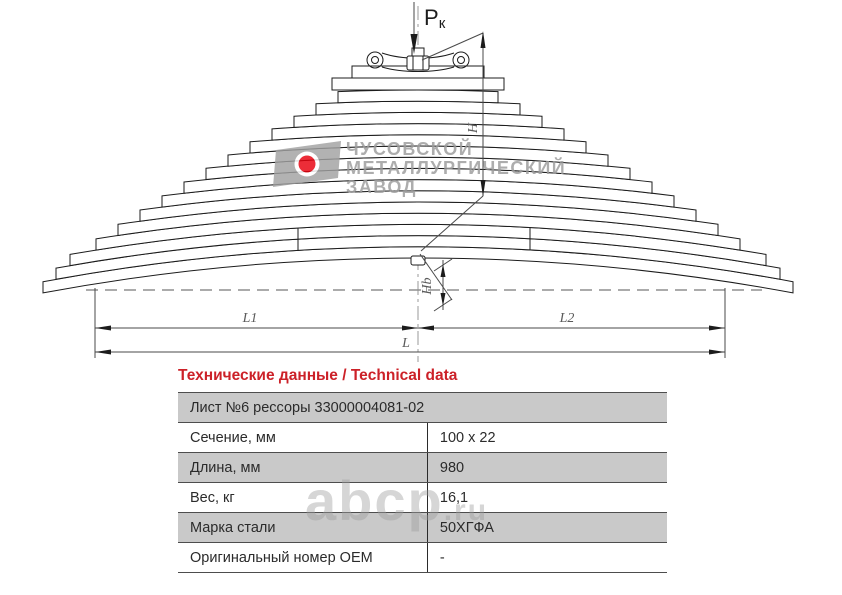  Describe the element at coordinates (546, 527) in the screenshot. I see `row-value: 50ХГФА` at that location.